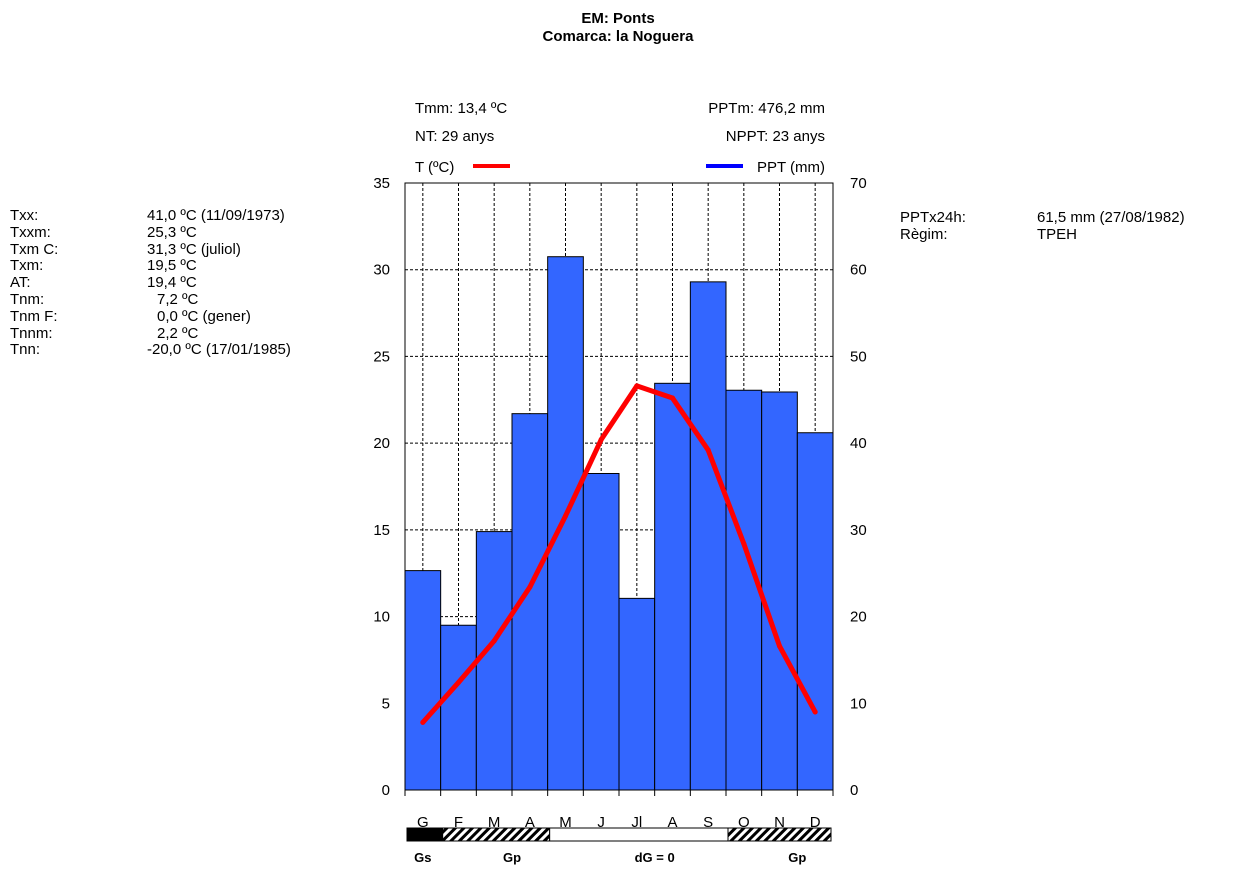 The height and width of the screenshot is (869, 1236). I want to click on y-right-tick-label: 10, so click(858, 703).